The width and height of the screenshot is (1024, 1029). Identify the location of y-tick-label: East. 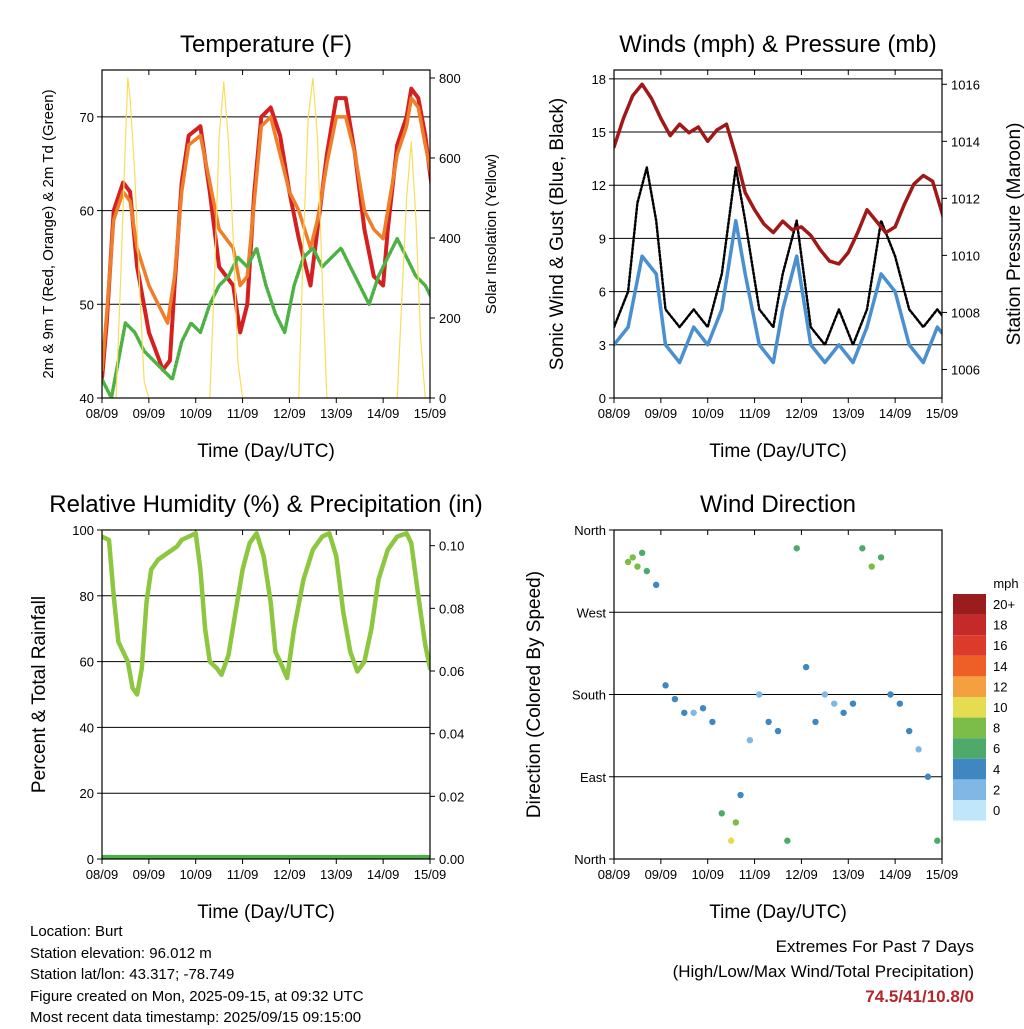
(593, 777).